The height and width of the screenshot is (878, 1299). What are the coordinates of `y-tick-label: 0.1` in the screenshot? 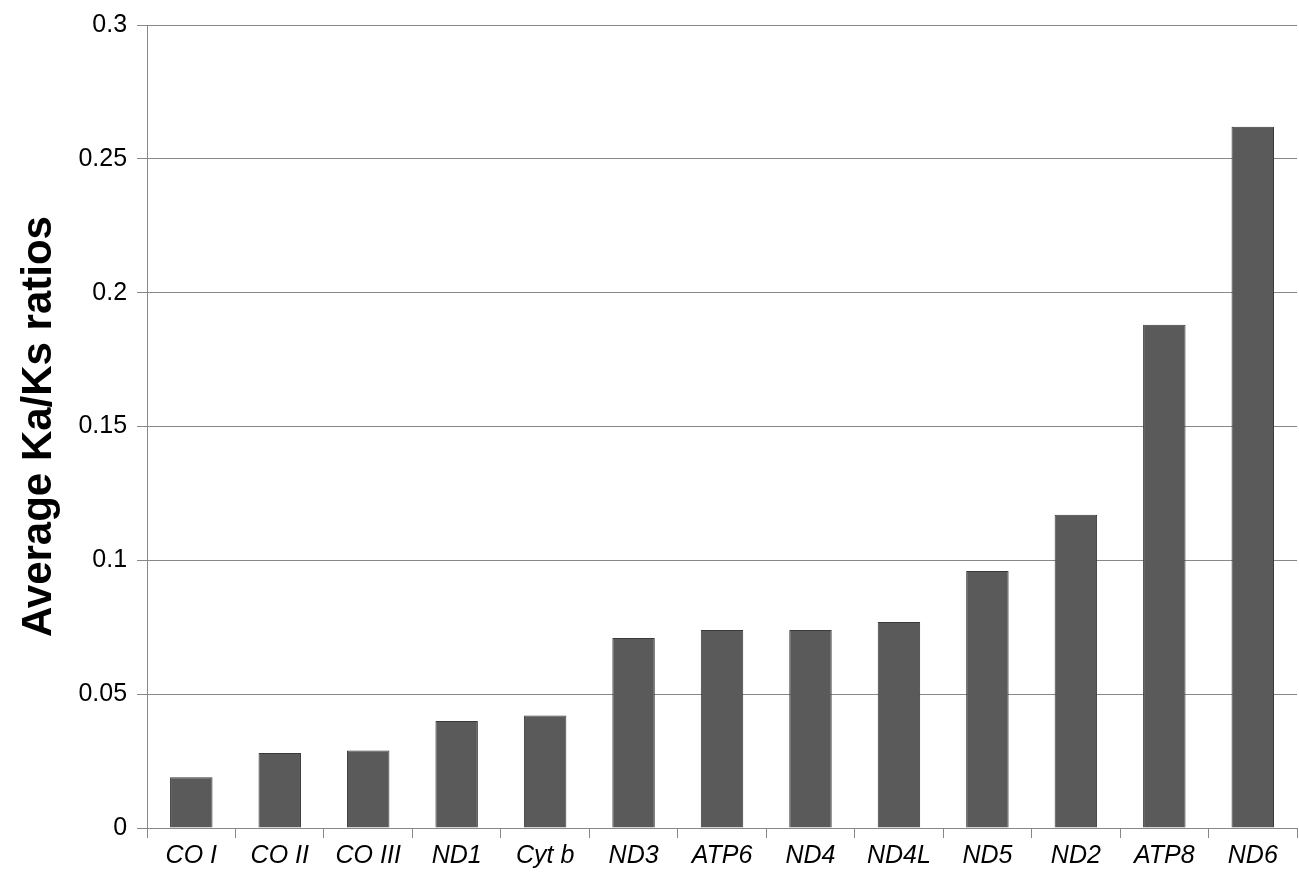 It's located at (110, 558).